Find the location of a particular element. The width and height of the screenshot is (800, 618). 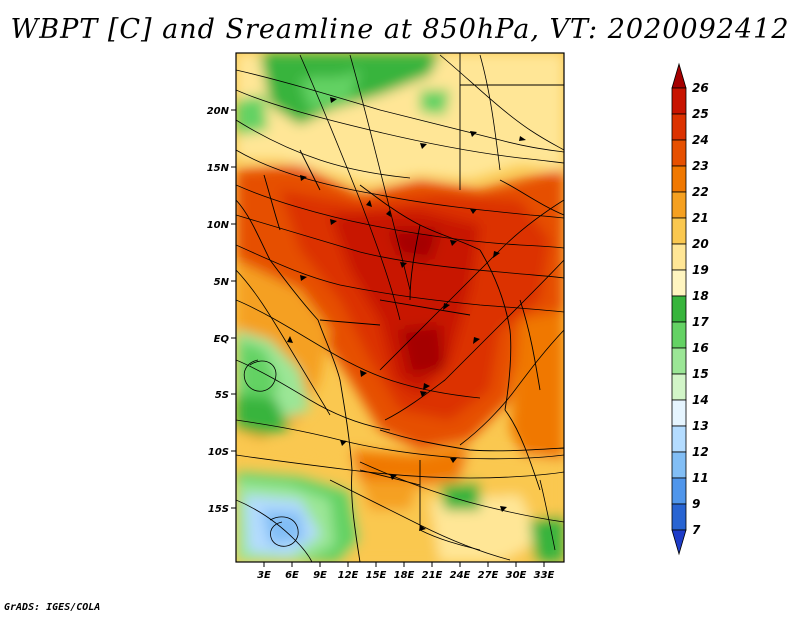

lon-label: 27E is located at coordinates (488, 575).